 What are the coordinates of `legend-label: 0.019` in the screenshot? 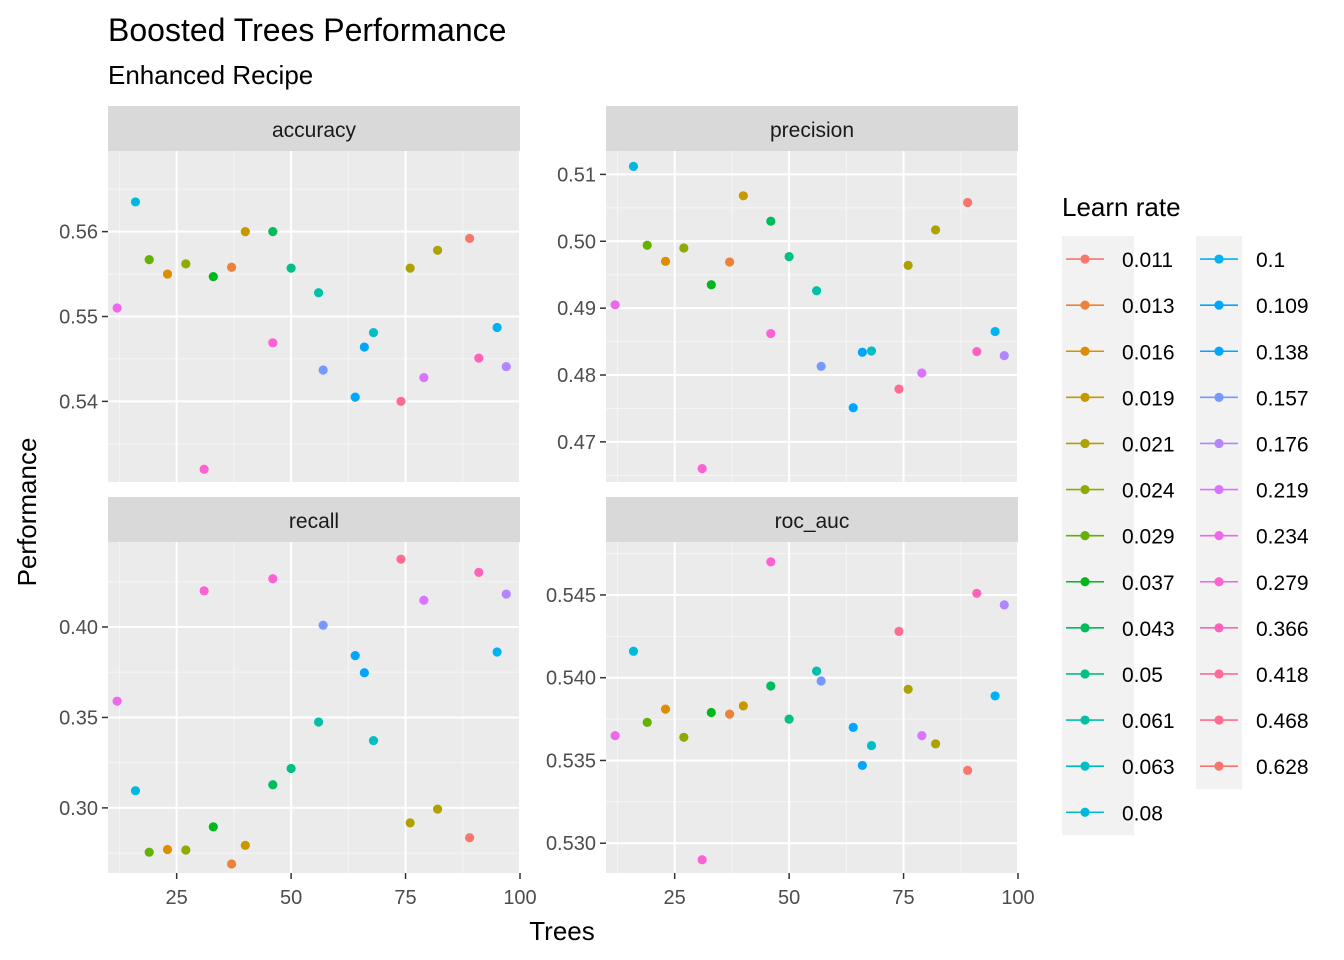 It's located at (1148, 398).